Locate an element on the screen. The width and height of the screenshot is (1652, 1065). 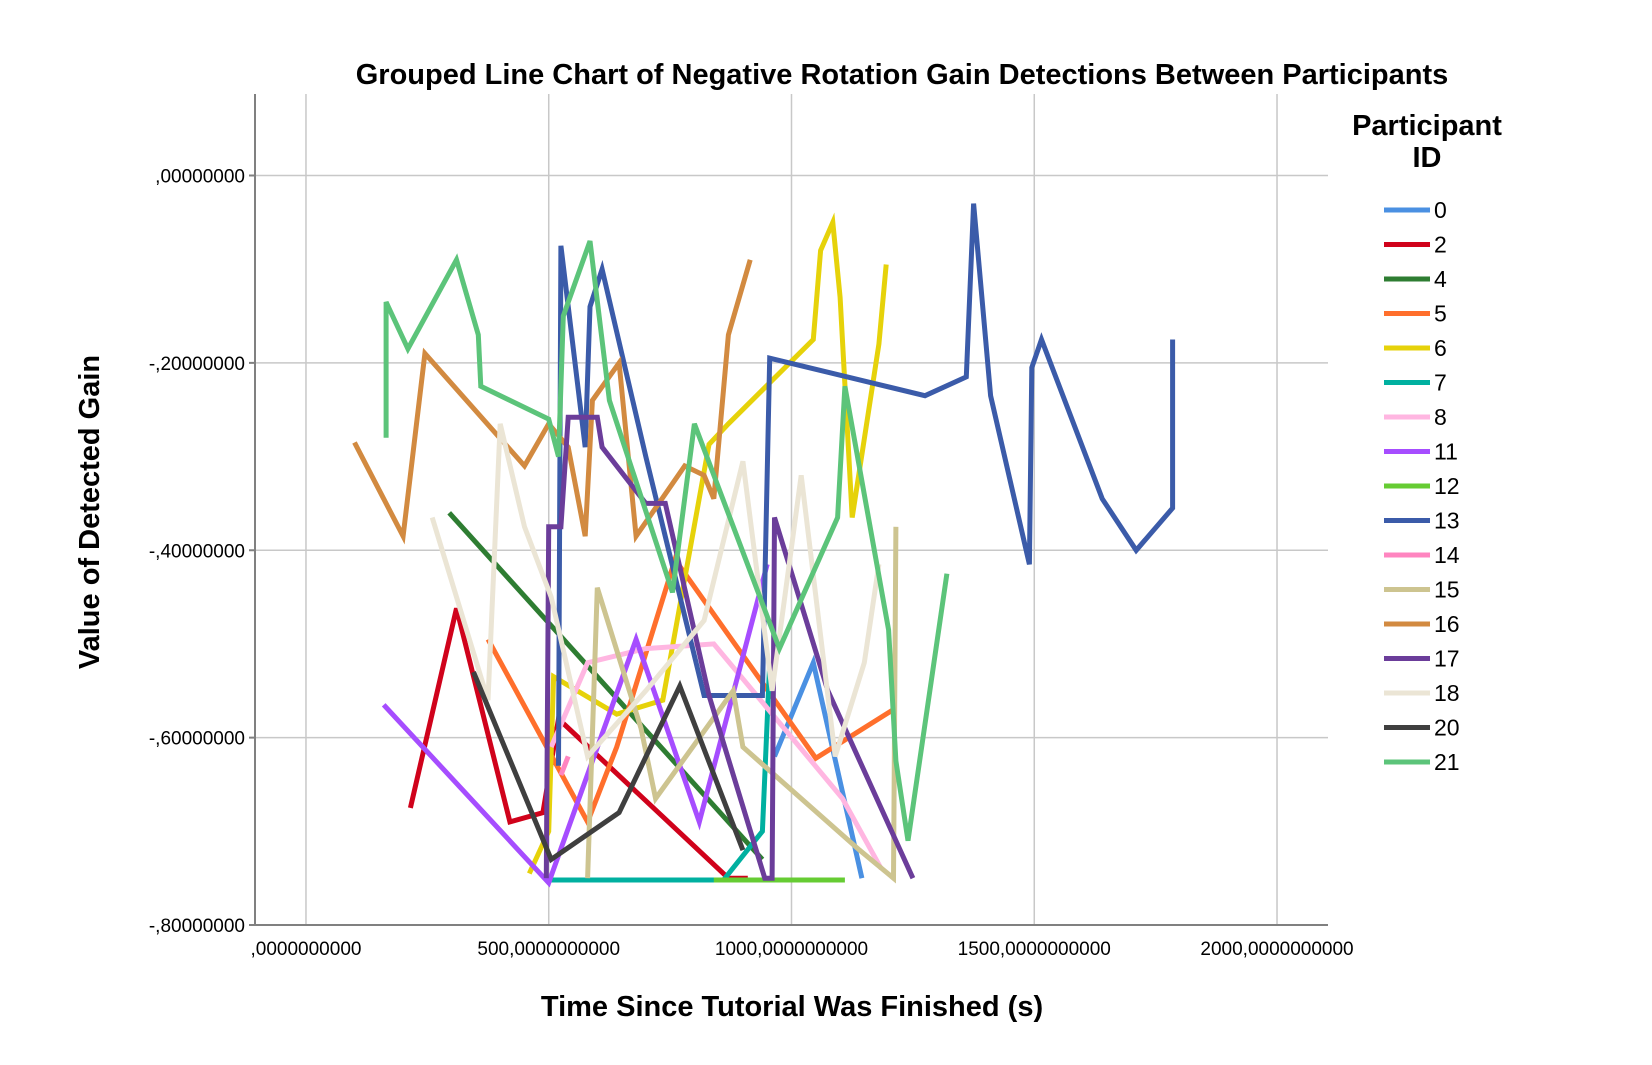
y-tick-label: -,20000000 is located at coordinates (197, 364).